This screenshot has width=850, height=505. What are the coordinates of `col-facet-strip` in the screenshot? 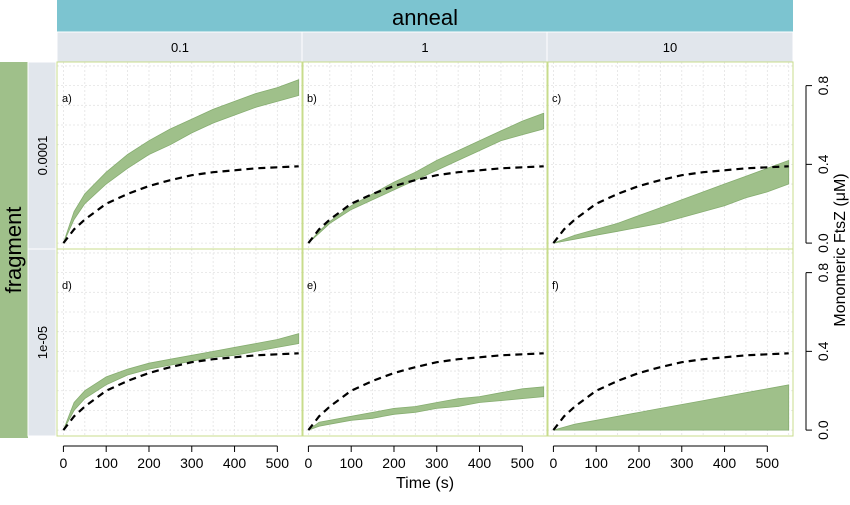 It's located at (425, 16).